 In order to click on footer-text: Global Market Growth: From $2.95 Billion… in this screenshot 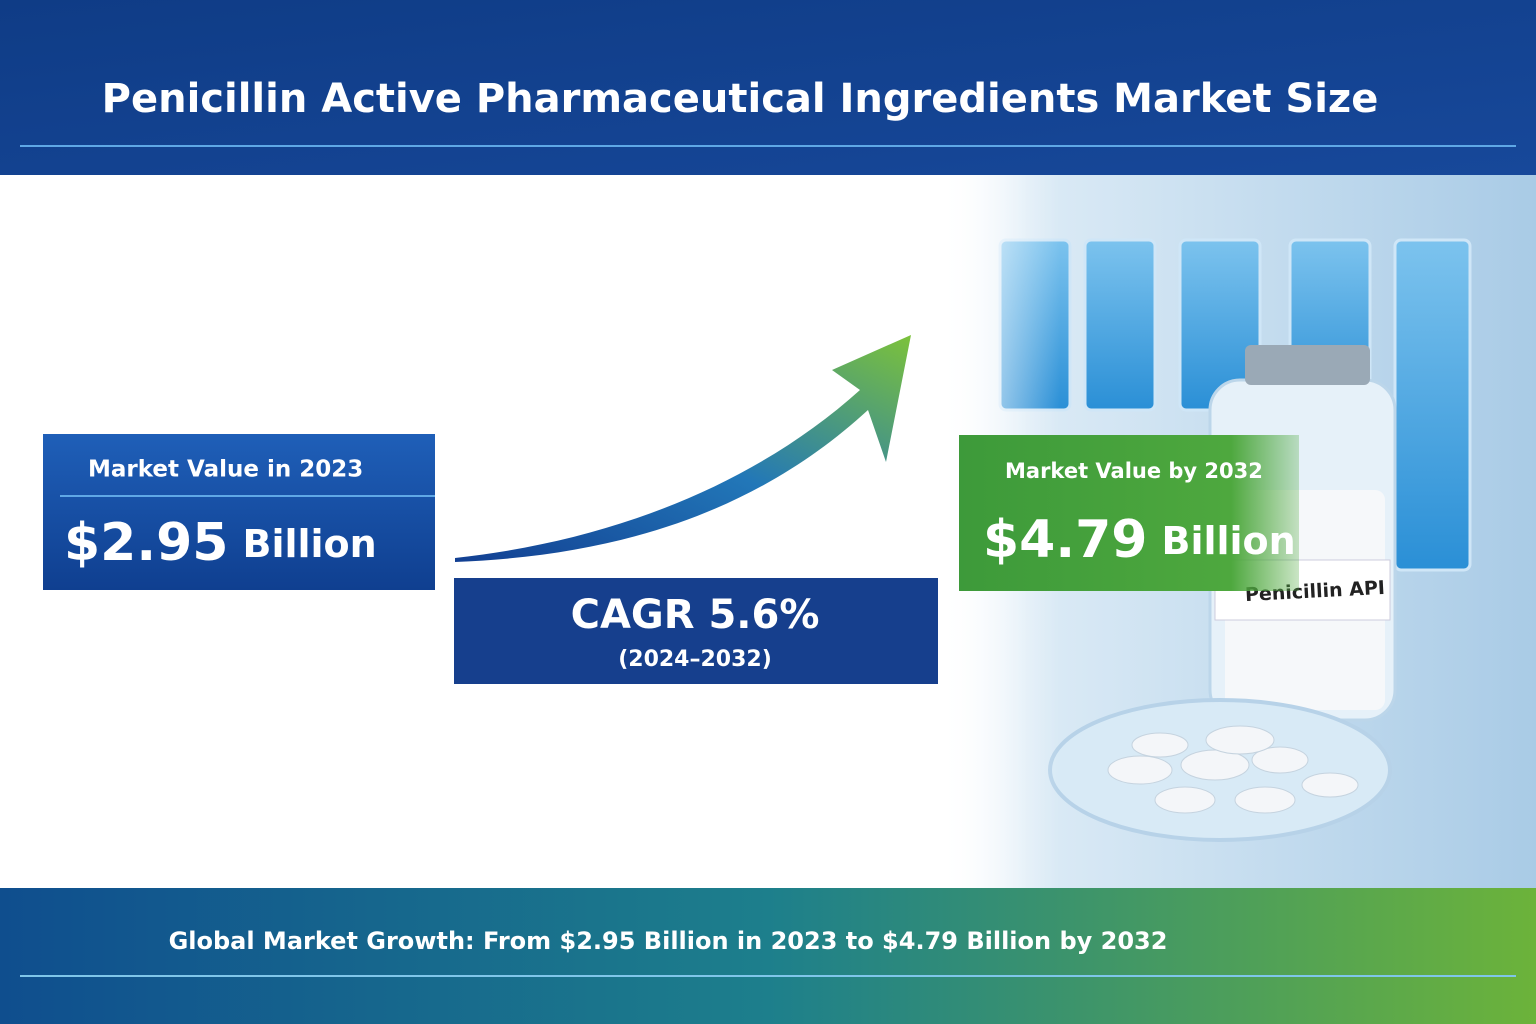, I will do `click(668, 941)`.